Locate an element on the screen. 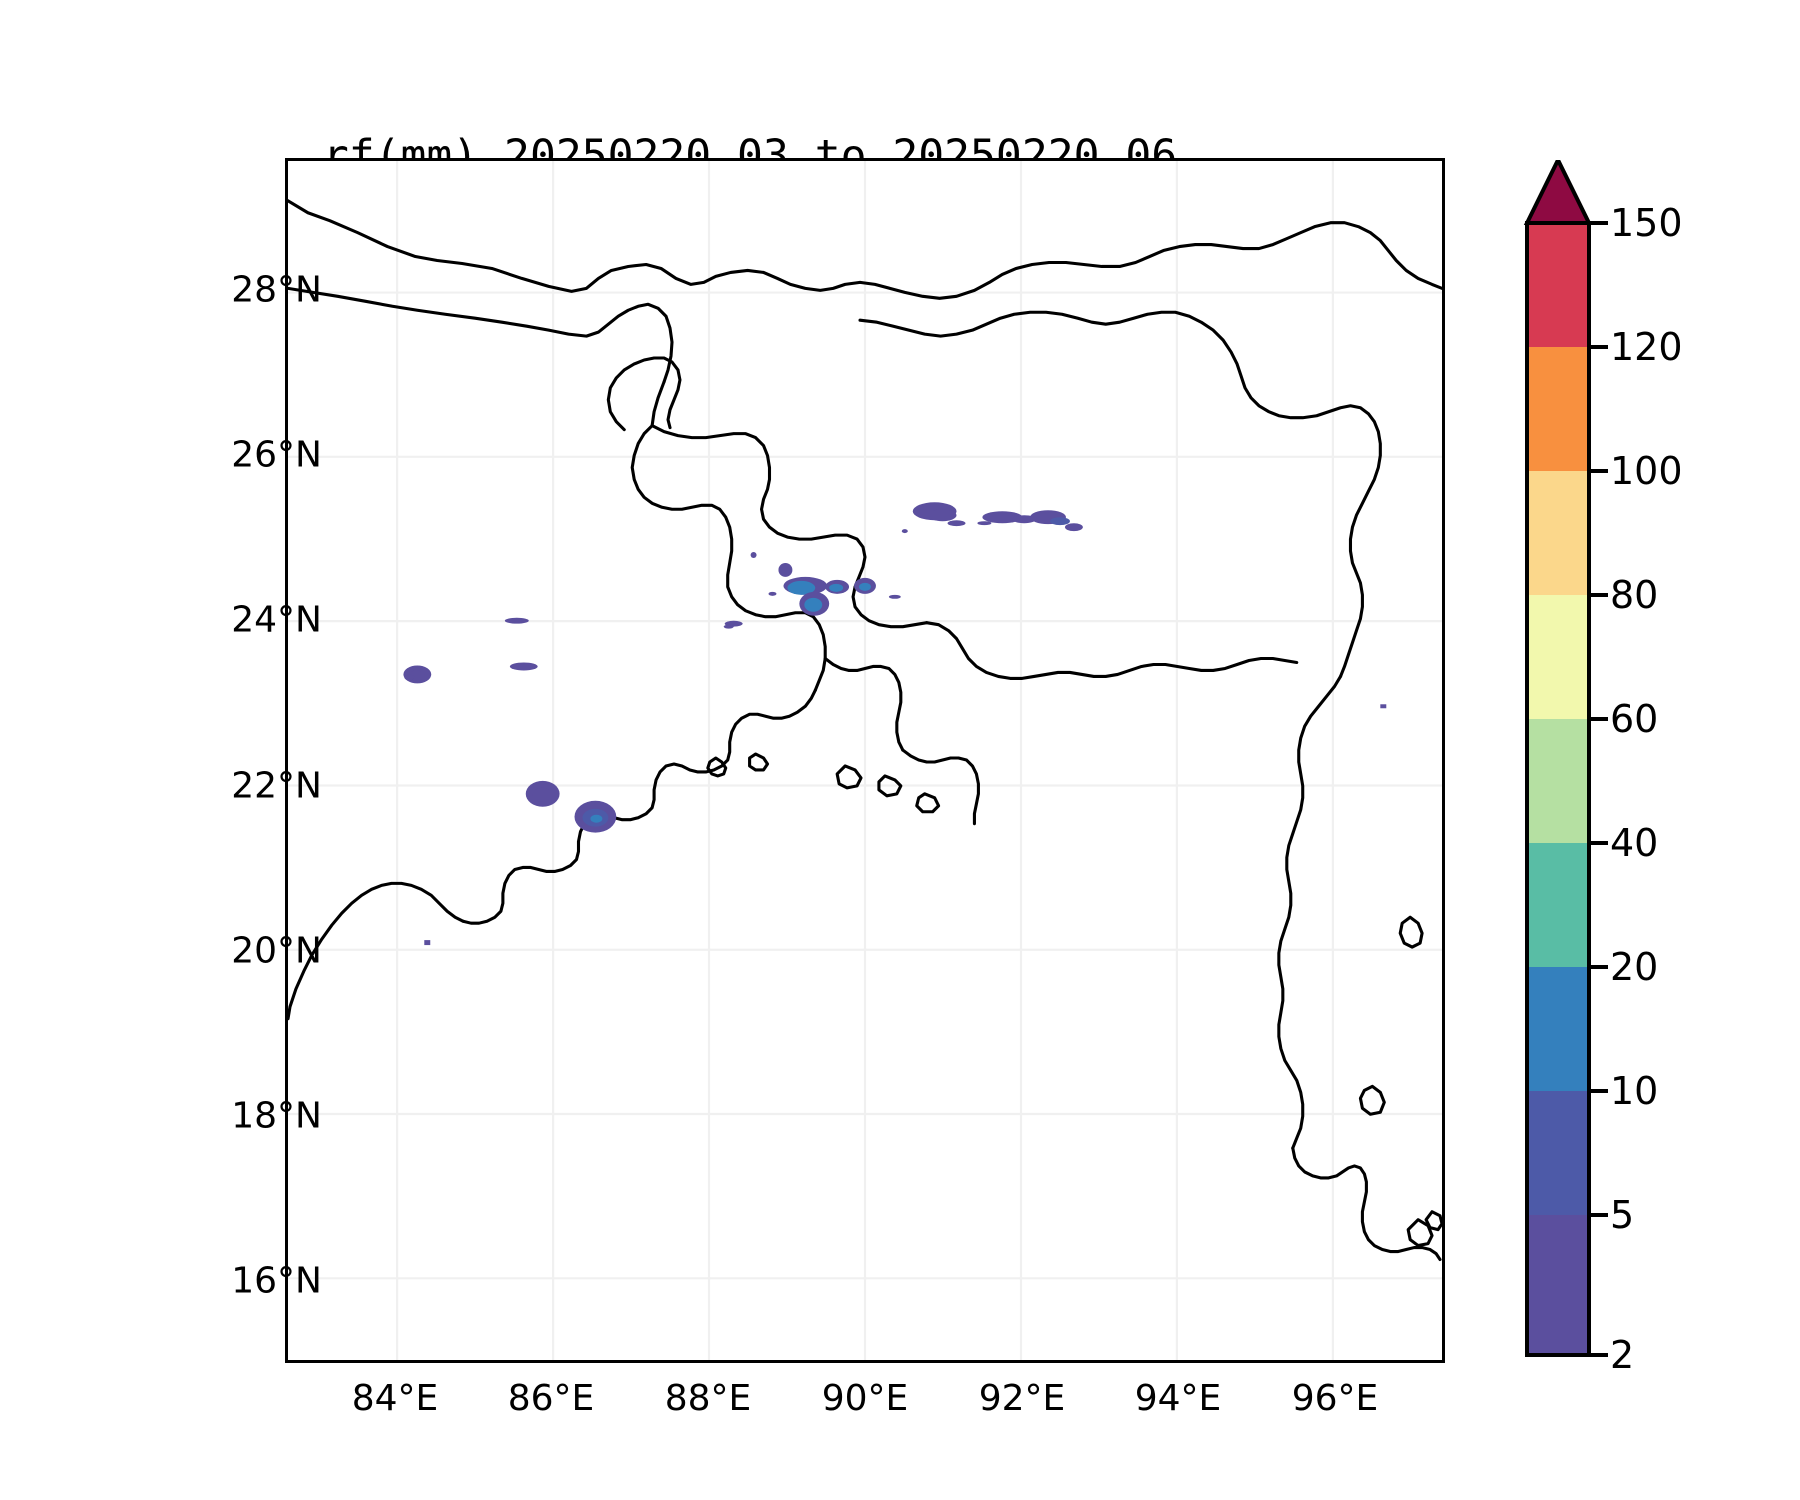 This screenshot has height=1500, width=1800. colorbar-tick-40: 40 is located at coordinates (1634, 843).